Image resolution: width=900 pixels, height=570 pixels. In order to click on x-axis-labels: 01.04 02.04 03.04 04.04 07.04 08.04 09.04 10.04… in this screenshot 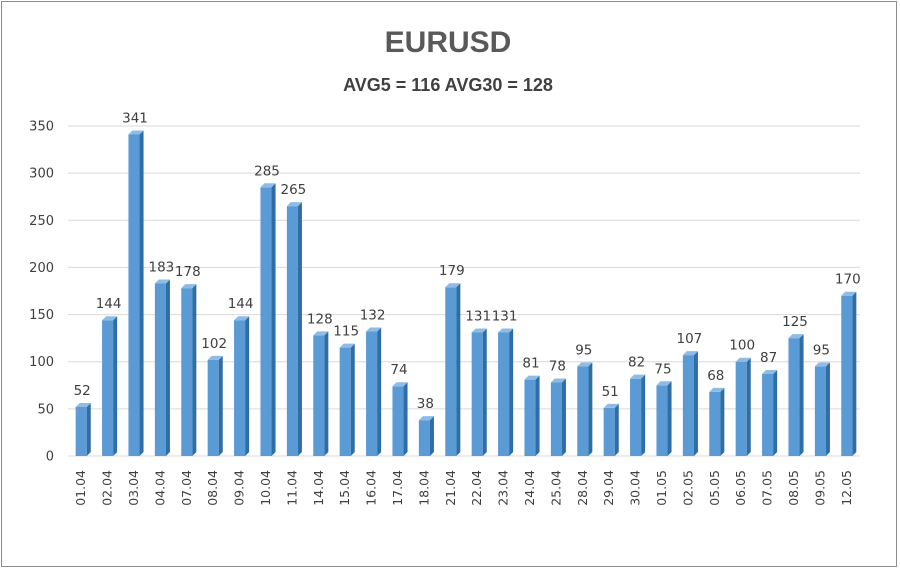, I will do `click(463, 488)`.